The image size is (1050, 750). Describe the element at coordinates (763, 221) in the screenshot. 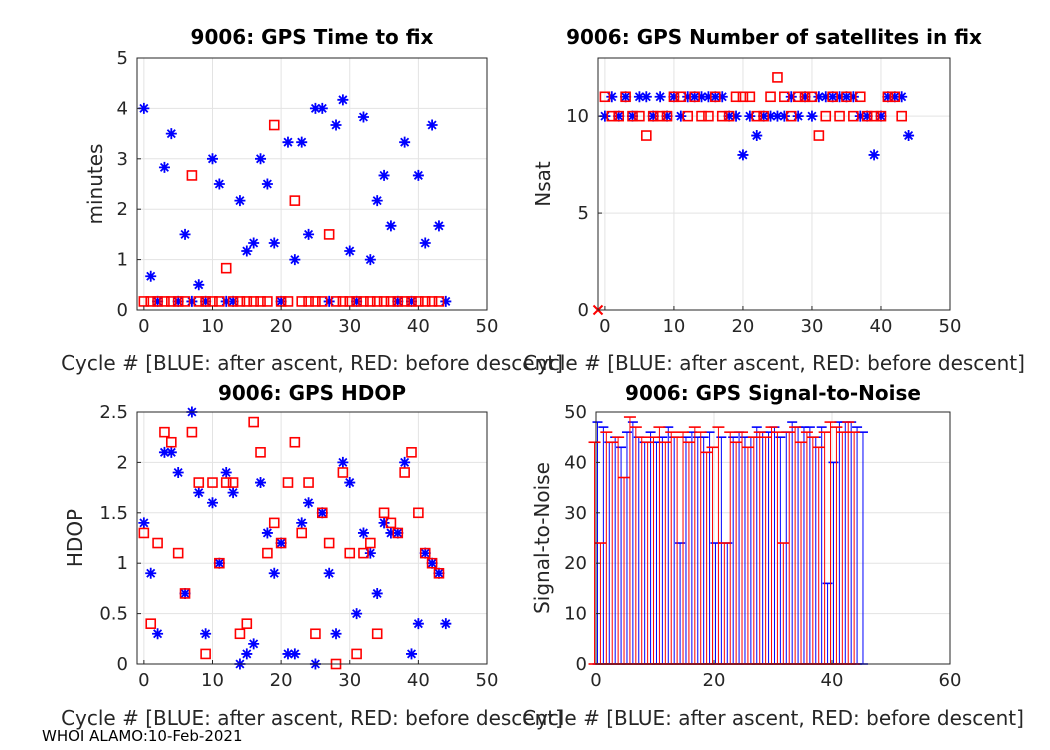

I see `ticks-nsat: 0 10 20 30 40 50 0 5 10` at that location.